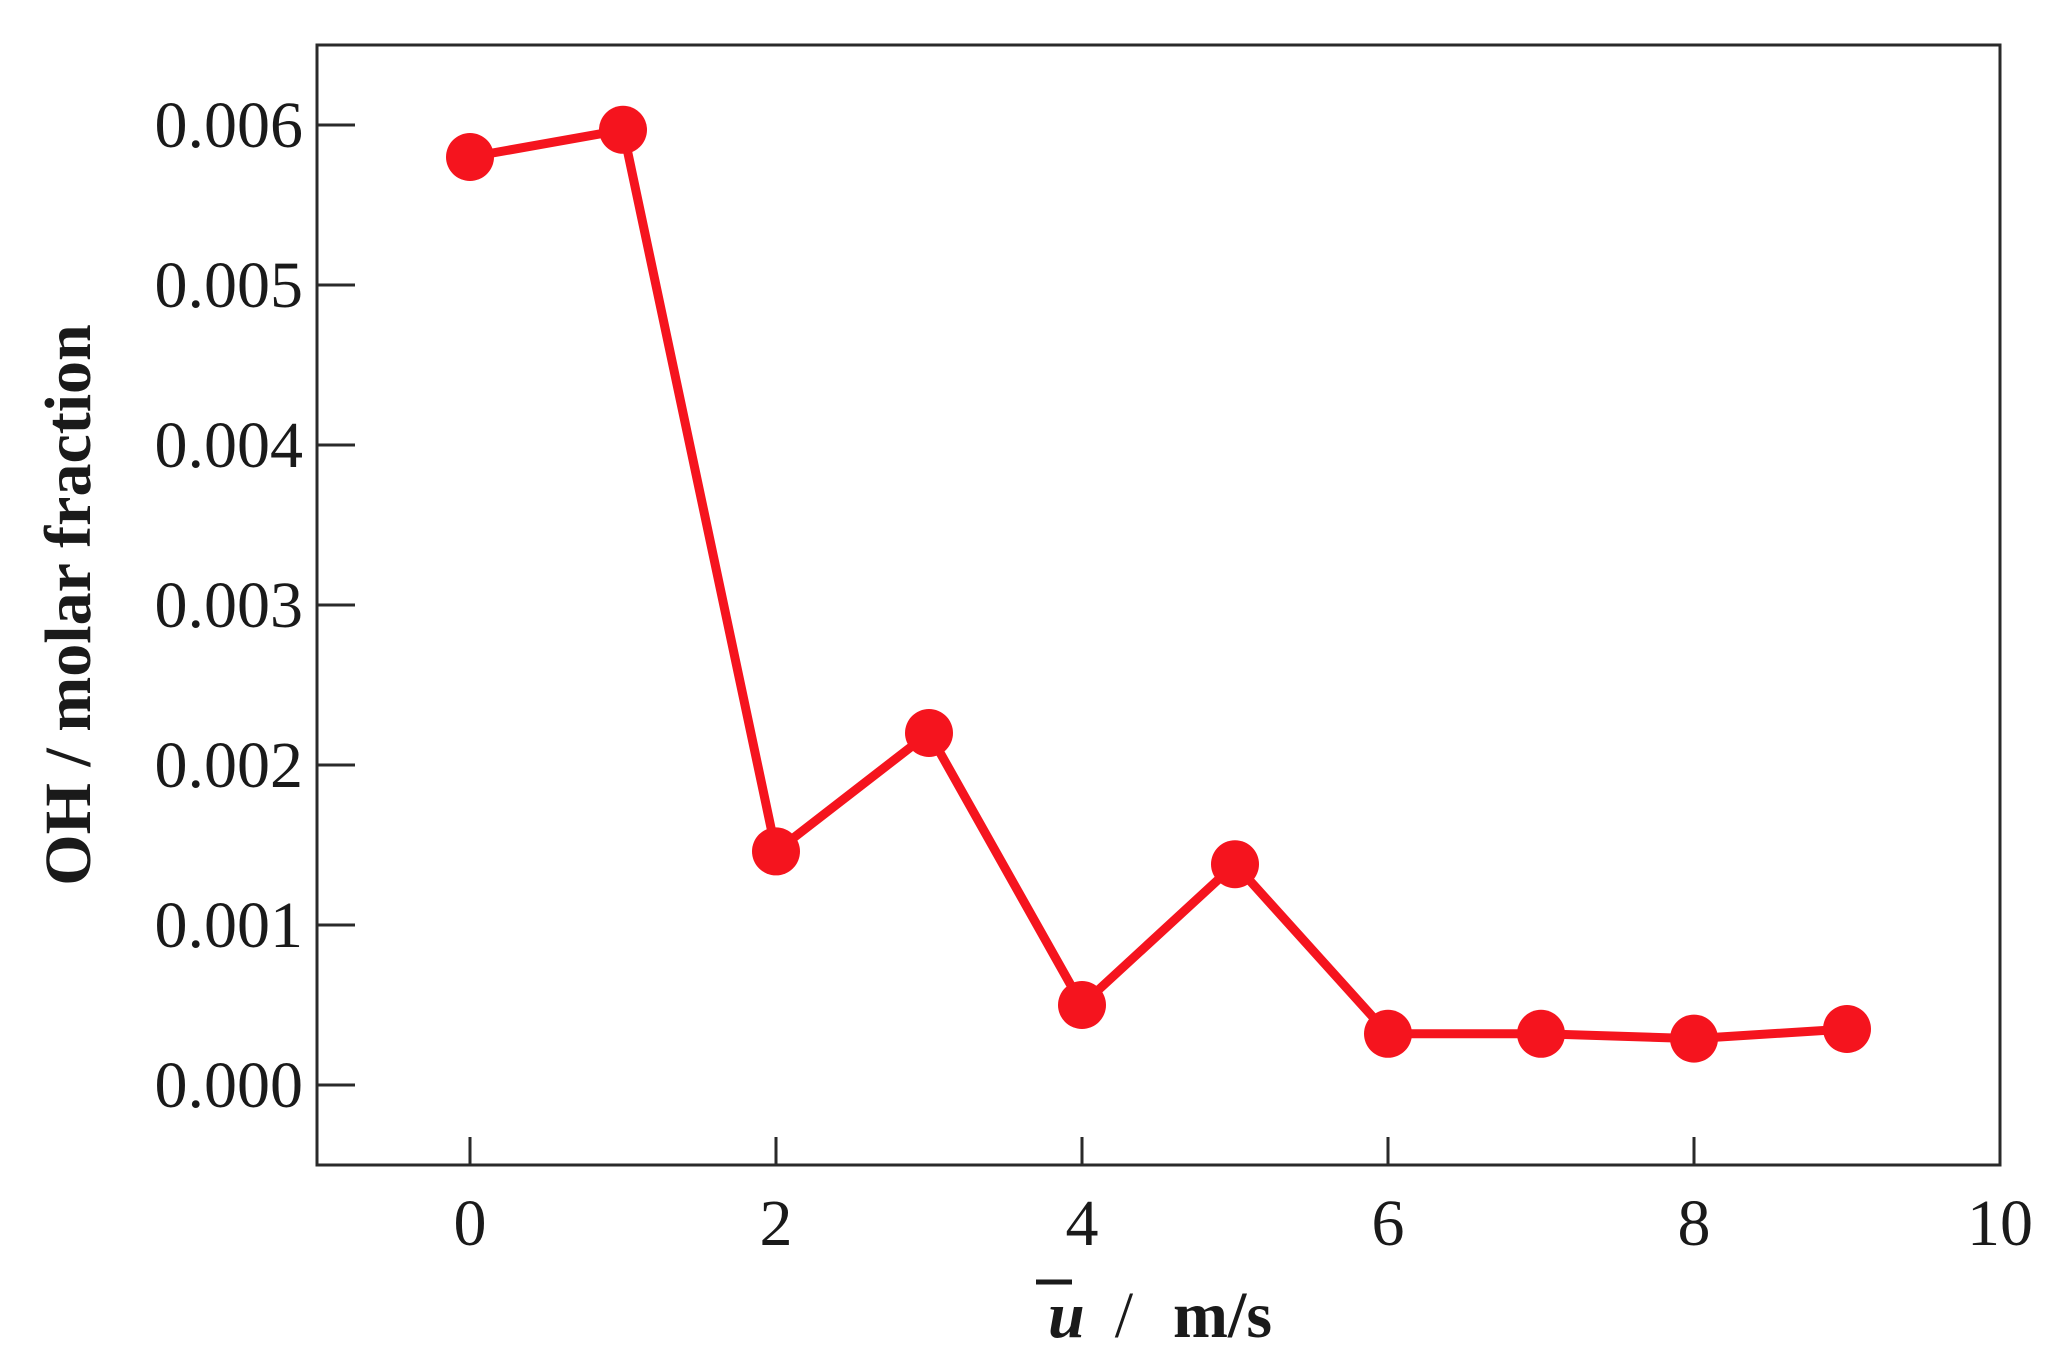 Image resolution: width=2059 pixels, height=1360 pixels. I want to click on y-tick-label: 0.005, so click(229, 285).